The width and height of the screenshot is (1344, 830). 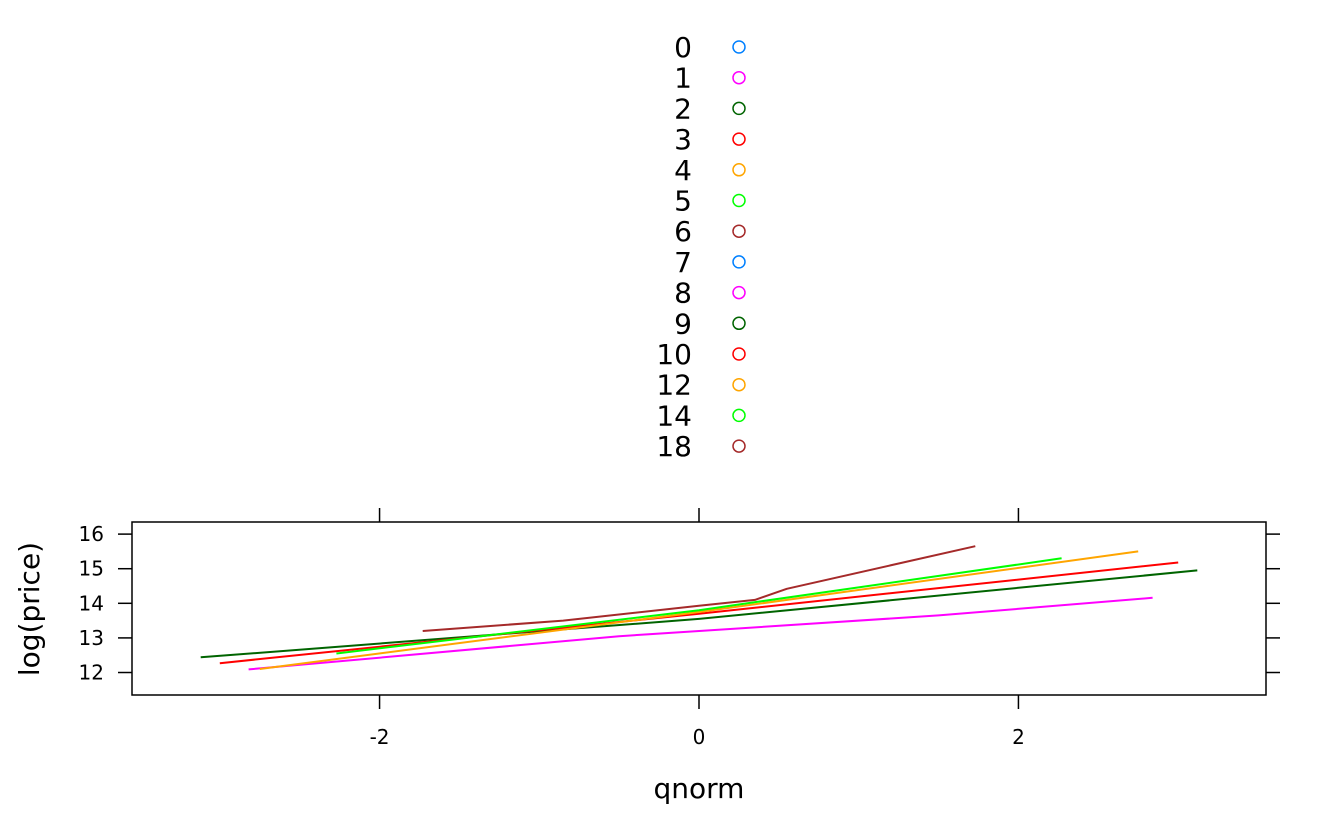 I want to click on legend-label: 10, so click(x=674, y=354).